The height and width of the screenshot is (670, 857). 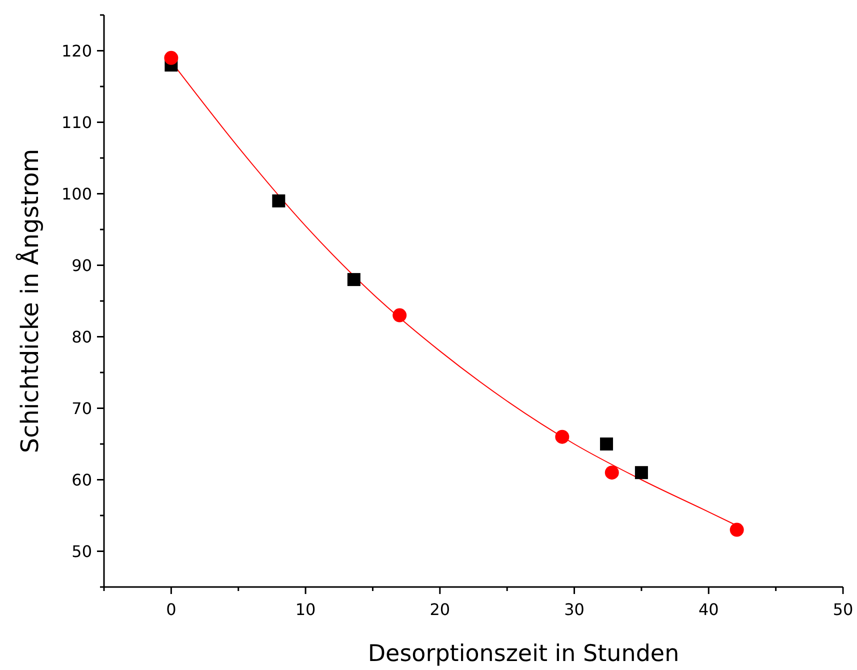 I want to click on y-tick-label: 60, so click(x=82, y=480).